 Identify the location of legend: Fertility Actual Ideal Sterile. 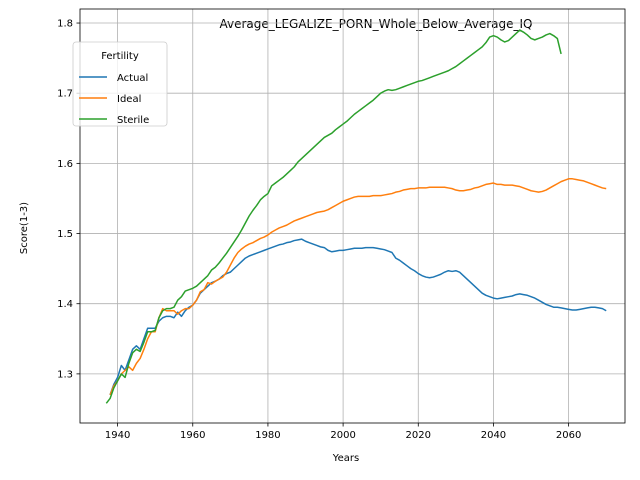
(120, 84).